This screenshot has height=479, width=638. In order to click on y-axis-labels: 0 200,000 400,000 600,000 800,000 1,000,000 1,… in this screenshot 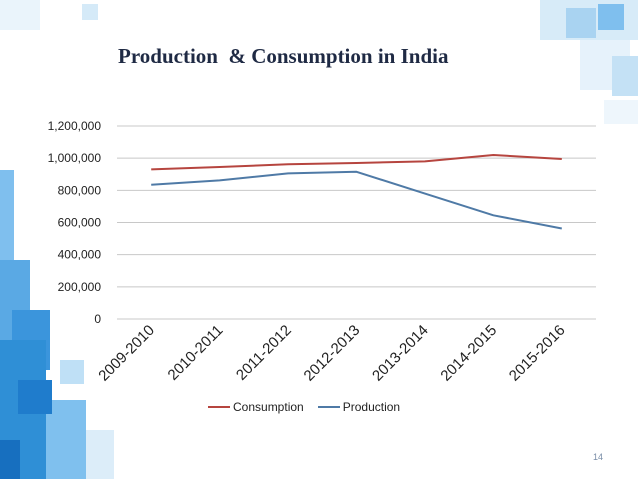, I will do `click(75, 222)`.